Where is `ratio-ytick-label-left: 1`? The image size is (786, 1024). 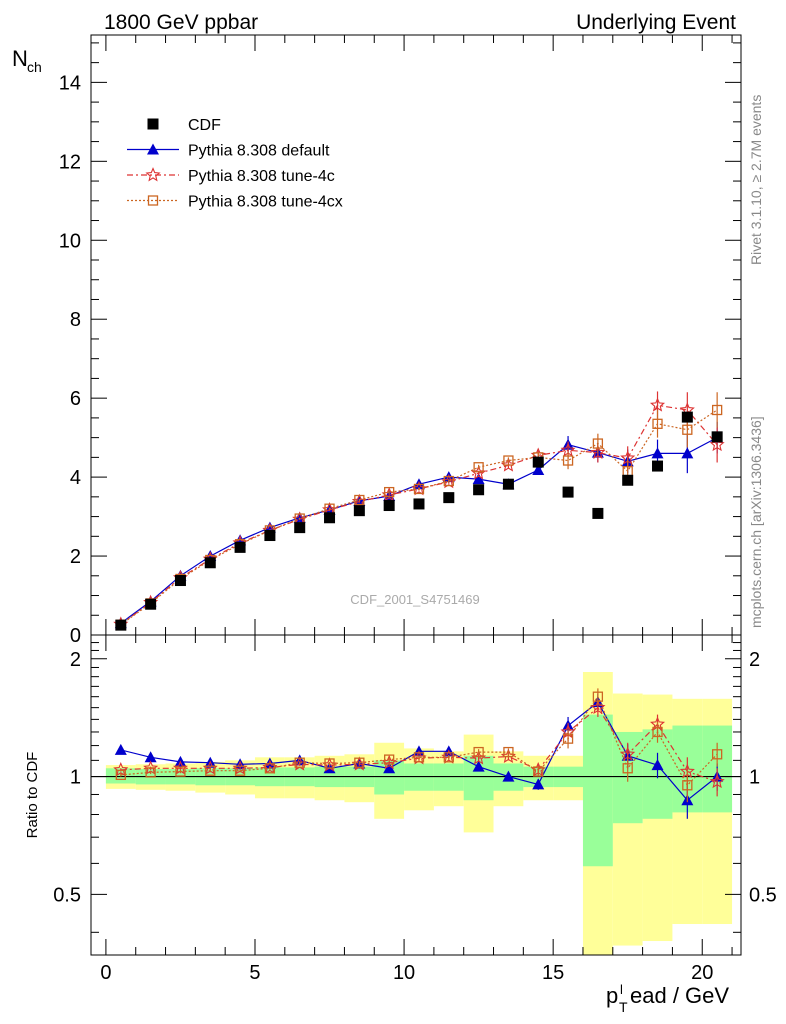 ratio-ytick-label-left: 1 is located at coordinates (75, 778).